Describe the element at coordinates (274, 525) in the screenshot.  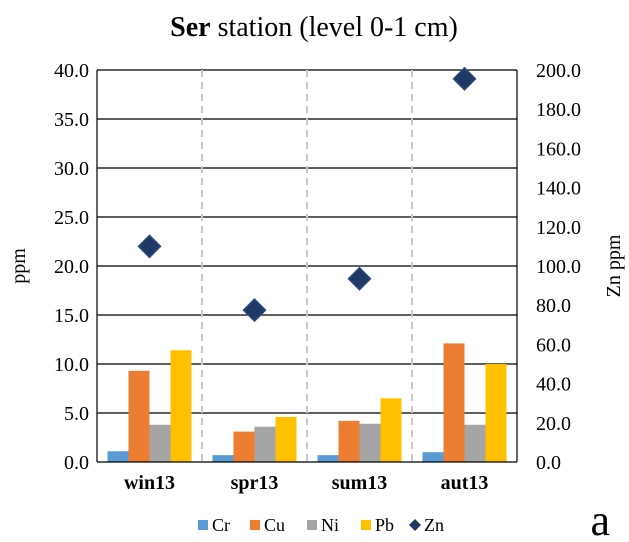
I see `legend-label-cu: Cu` at that location.